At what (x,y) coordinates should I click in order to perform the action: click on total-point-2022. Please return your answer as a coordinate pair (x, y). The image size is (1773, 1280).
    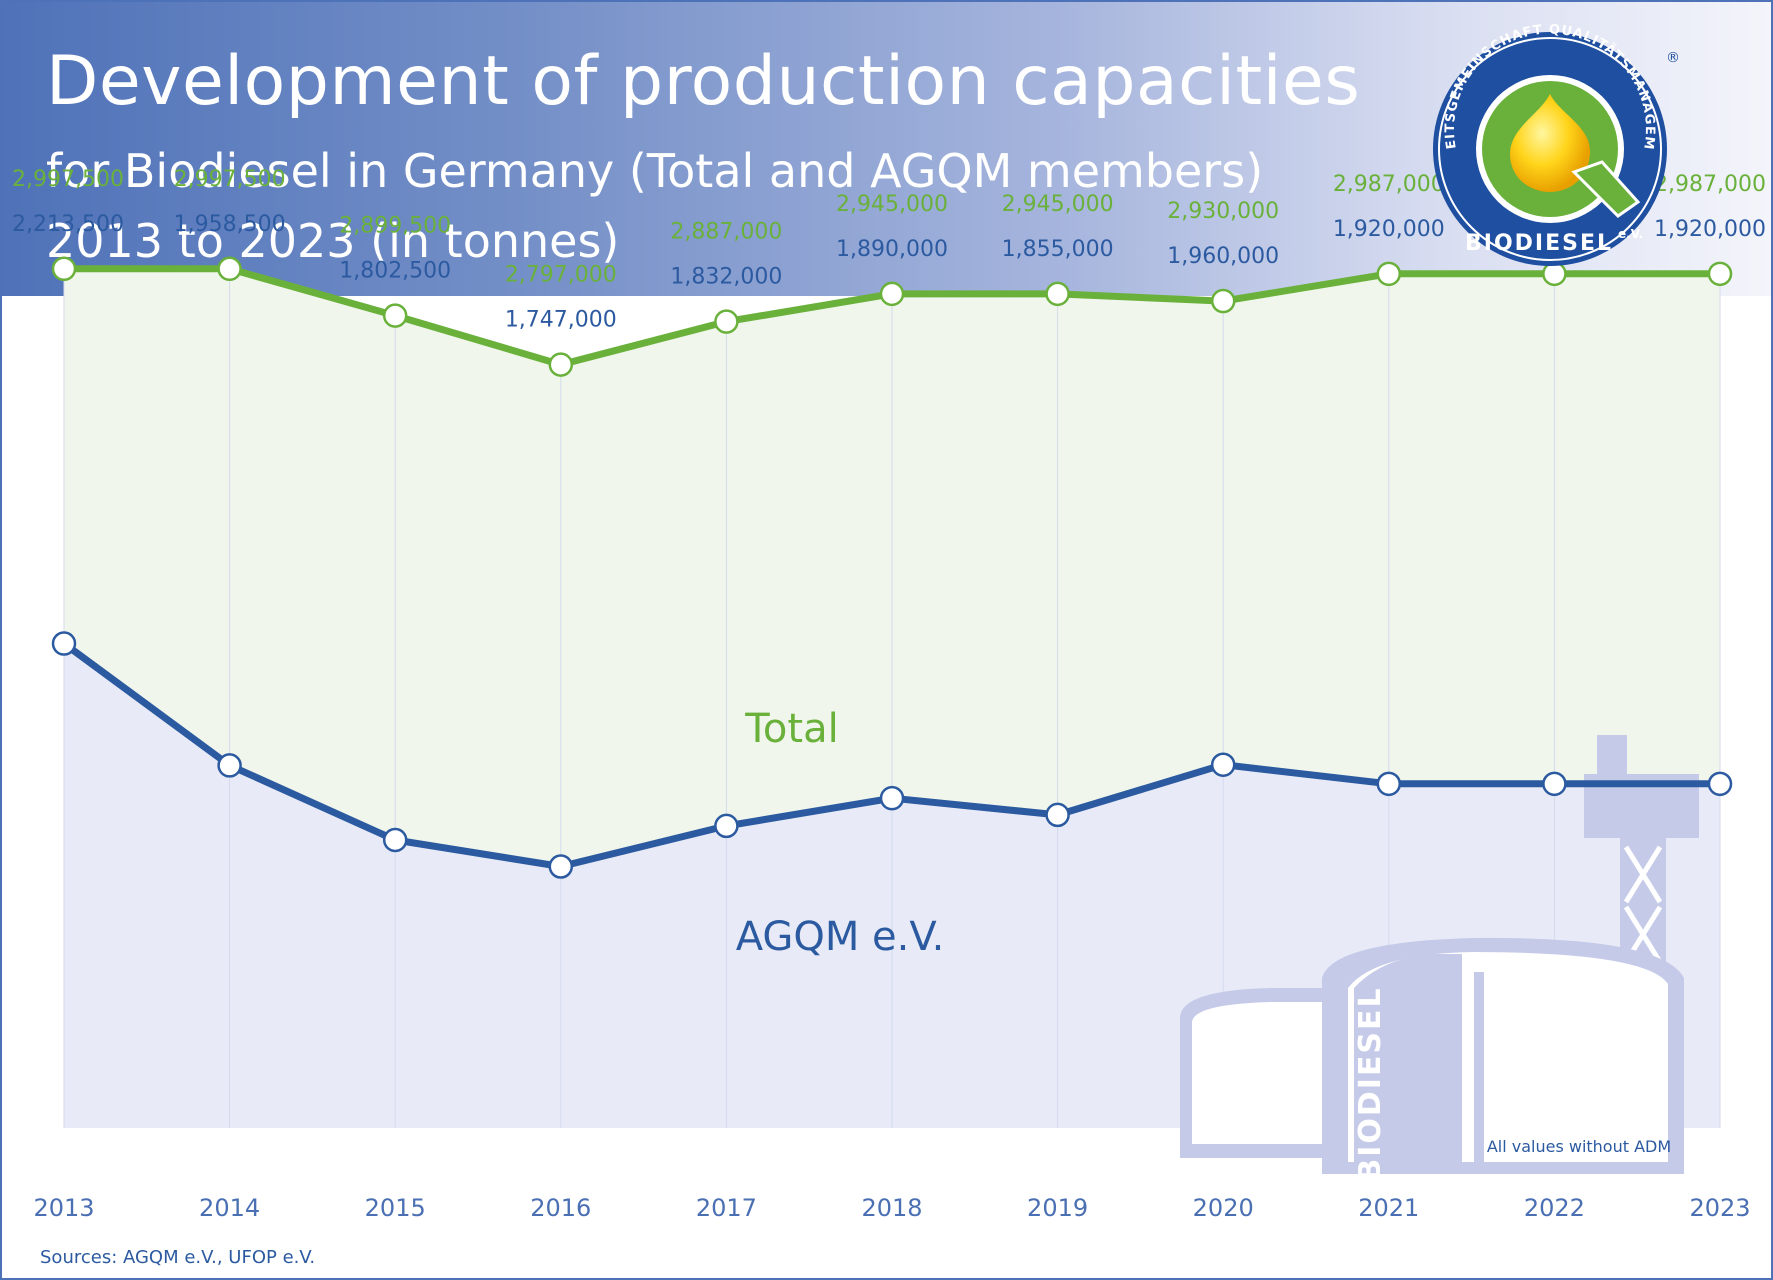
    Looking at the image, I should click on (1554, 274).